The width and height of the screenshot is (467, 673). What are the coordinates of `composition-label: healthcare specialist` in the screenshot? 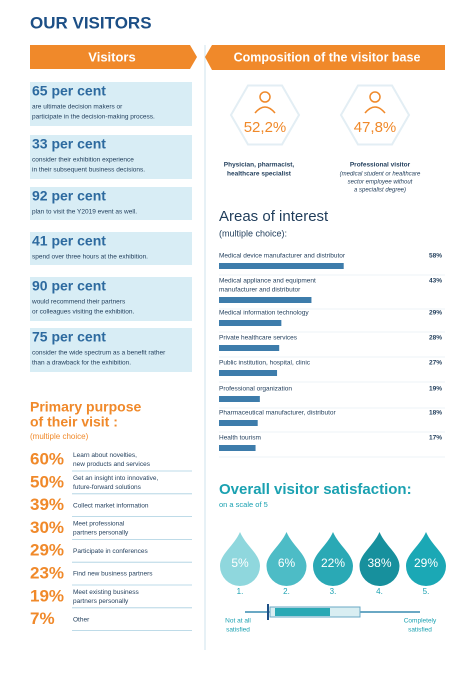 It's located at (259, 174).